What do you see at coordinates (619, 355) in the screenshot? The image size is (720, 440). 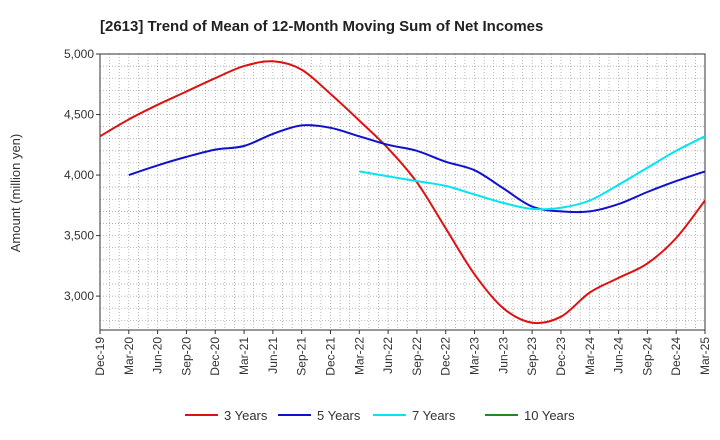 I see `x-tick-label: Jun-24` at bounding box center [619, 355].